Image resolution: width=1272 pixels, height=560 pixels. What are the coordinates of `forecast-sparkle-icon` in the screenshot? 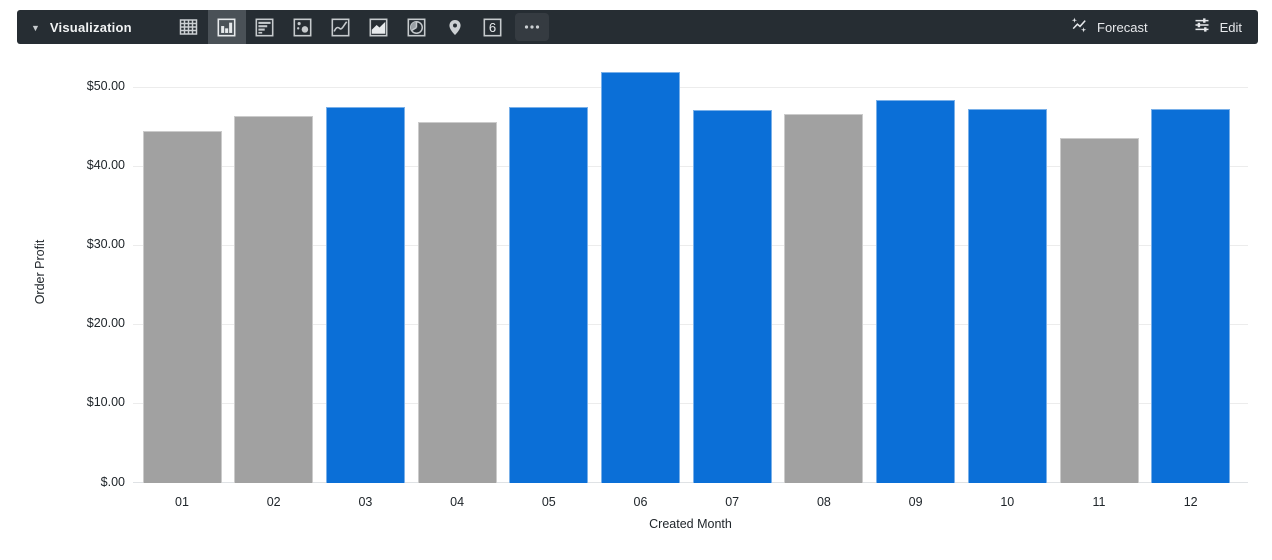 It's located at (1079, 27).